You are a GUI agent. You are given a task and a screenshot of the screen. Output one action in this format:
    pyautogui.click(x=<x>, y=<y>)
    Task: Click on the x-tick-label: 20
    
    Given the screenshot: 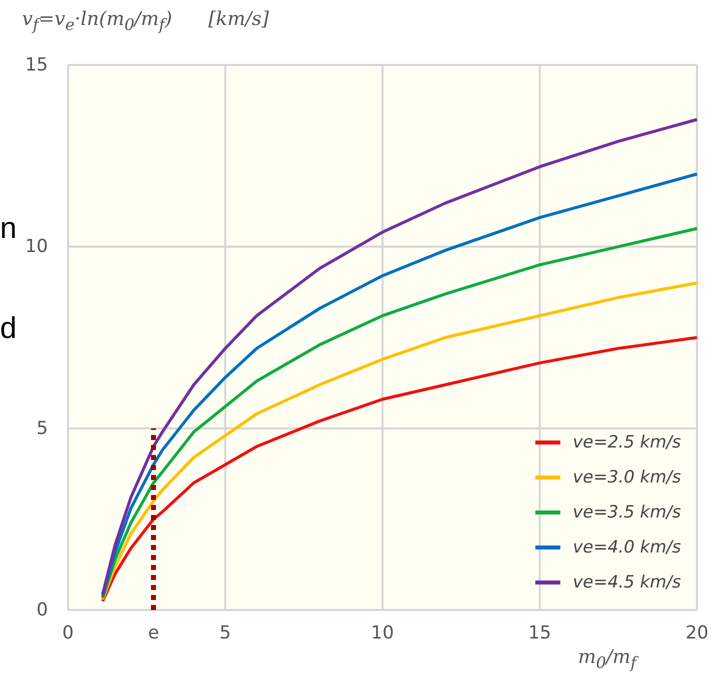 What is the action you would take?
    pyautogui.click(x=697, y=633)
    